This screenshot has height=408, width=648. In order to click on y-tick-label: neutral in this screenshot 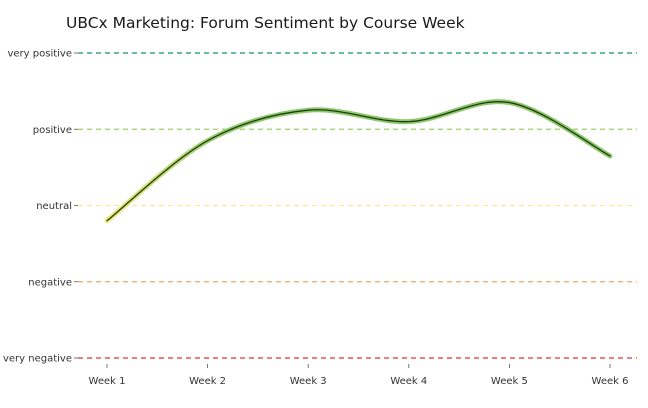, I will do `click(54, 206)`.